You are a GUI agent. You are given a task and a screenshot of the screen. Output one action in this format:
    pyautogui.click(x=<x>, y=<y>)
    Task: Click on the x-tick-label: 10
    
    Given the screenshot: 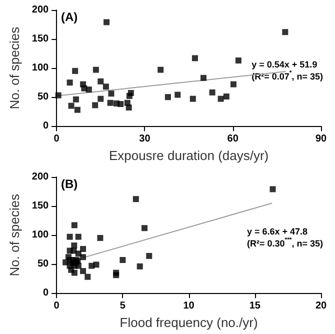 What is the action you would take?
    pyautogui.click(x=189, y=306)
    